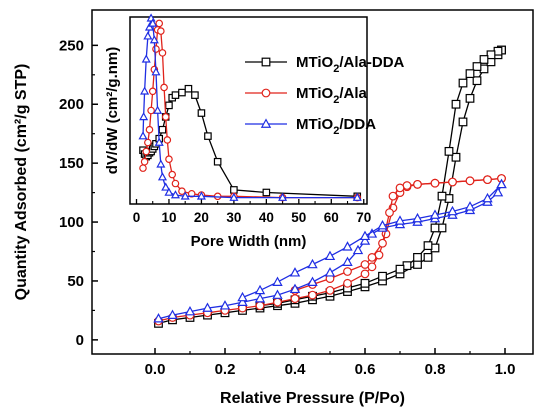 The image size is (550, 415). What do you see at coordinates (296, 369) in the screenshot?
I see `main-x-tick-label: 0.4` at bounding box center [296, 369].